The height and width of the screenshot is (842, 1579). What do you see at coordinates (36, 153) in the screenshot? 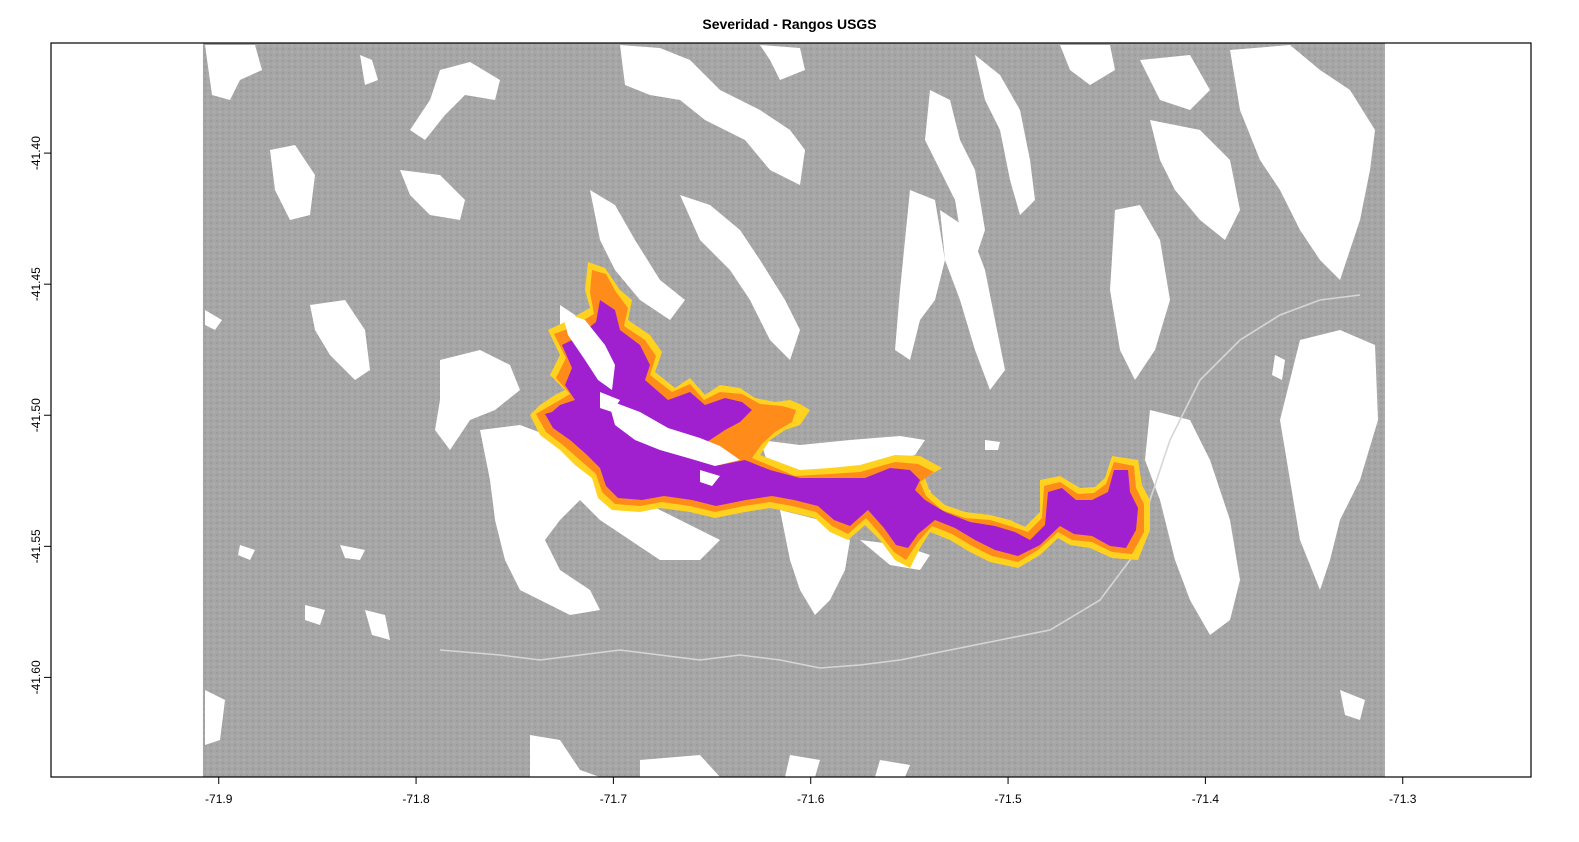
I see `y-tick-label: -41.40` at bounding box center [36, 153].